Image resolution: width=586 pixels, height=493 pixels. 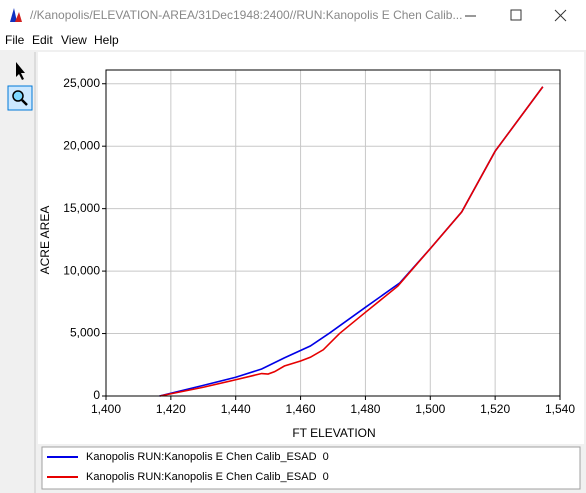 I want to click on y-tick-label: 10,000, so click(x=81, y=270).